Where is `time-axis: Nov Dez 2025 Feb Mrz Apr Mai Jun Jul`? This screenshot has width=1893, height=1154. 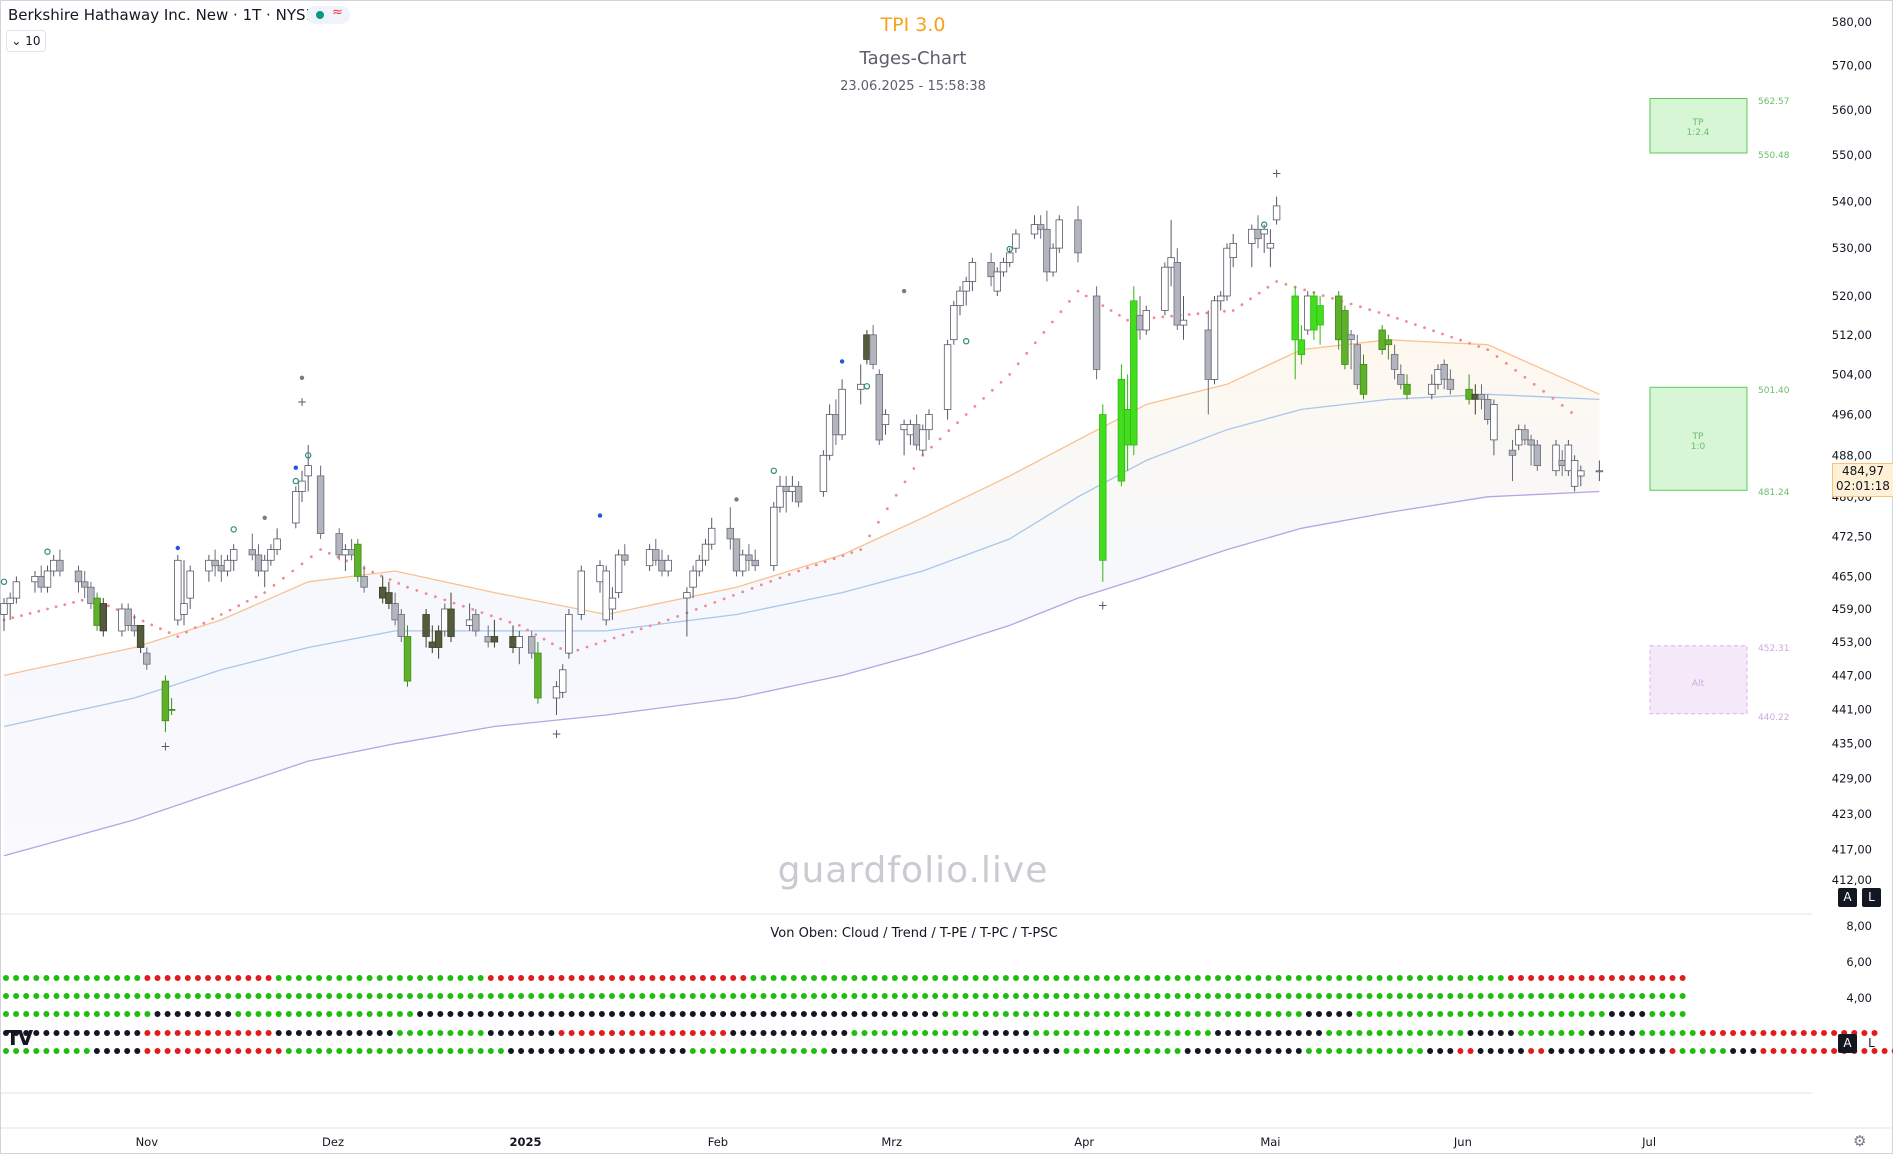
time-axis: Nov Dez 2025 Feb Mrz Apr Mai Jun Jul is located at coordinates (896, 1142).